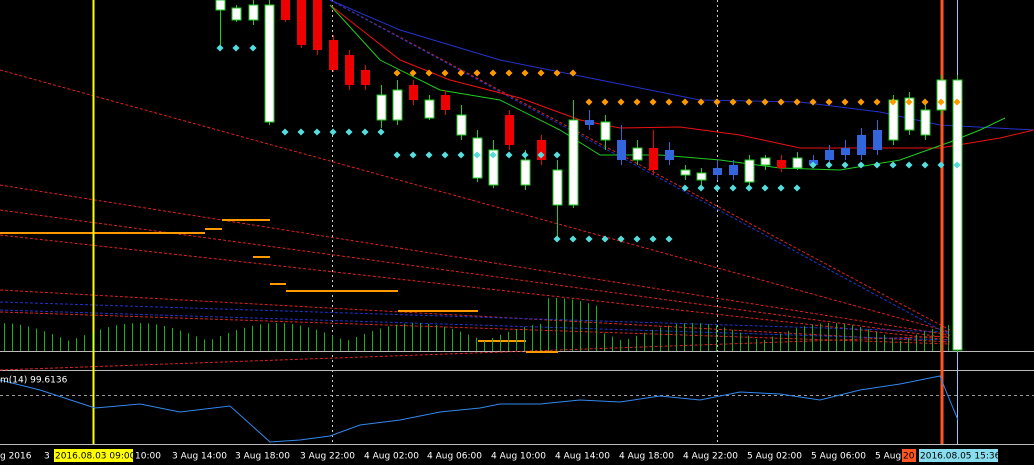  I want to click on time-label: 4 Aug 14:00, so click(582, 457).